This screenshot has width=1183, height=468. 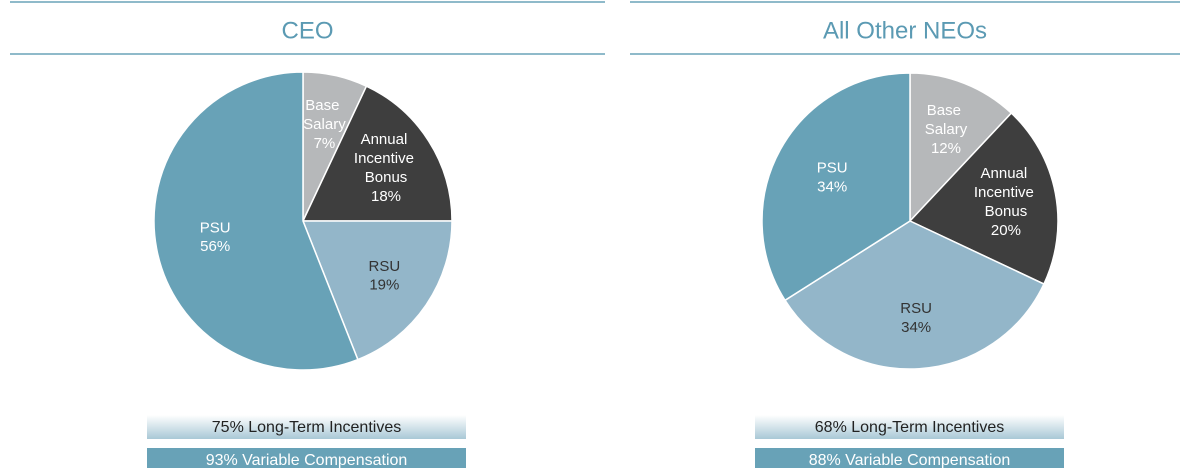 What do you see at coordinates (905, 30) in the screenshot?
I see `chart-title: All Other NEOs` at bounding box center [905, 30].